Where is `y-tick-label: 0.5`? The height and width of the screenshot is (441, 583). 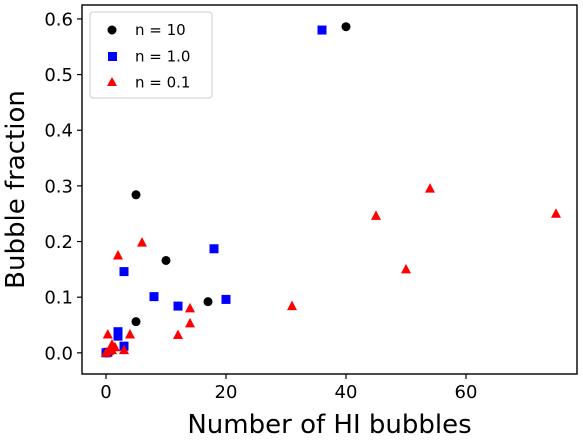 y-tick-label: 0.5 is located at coordinates (58, 75).